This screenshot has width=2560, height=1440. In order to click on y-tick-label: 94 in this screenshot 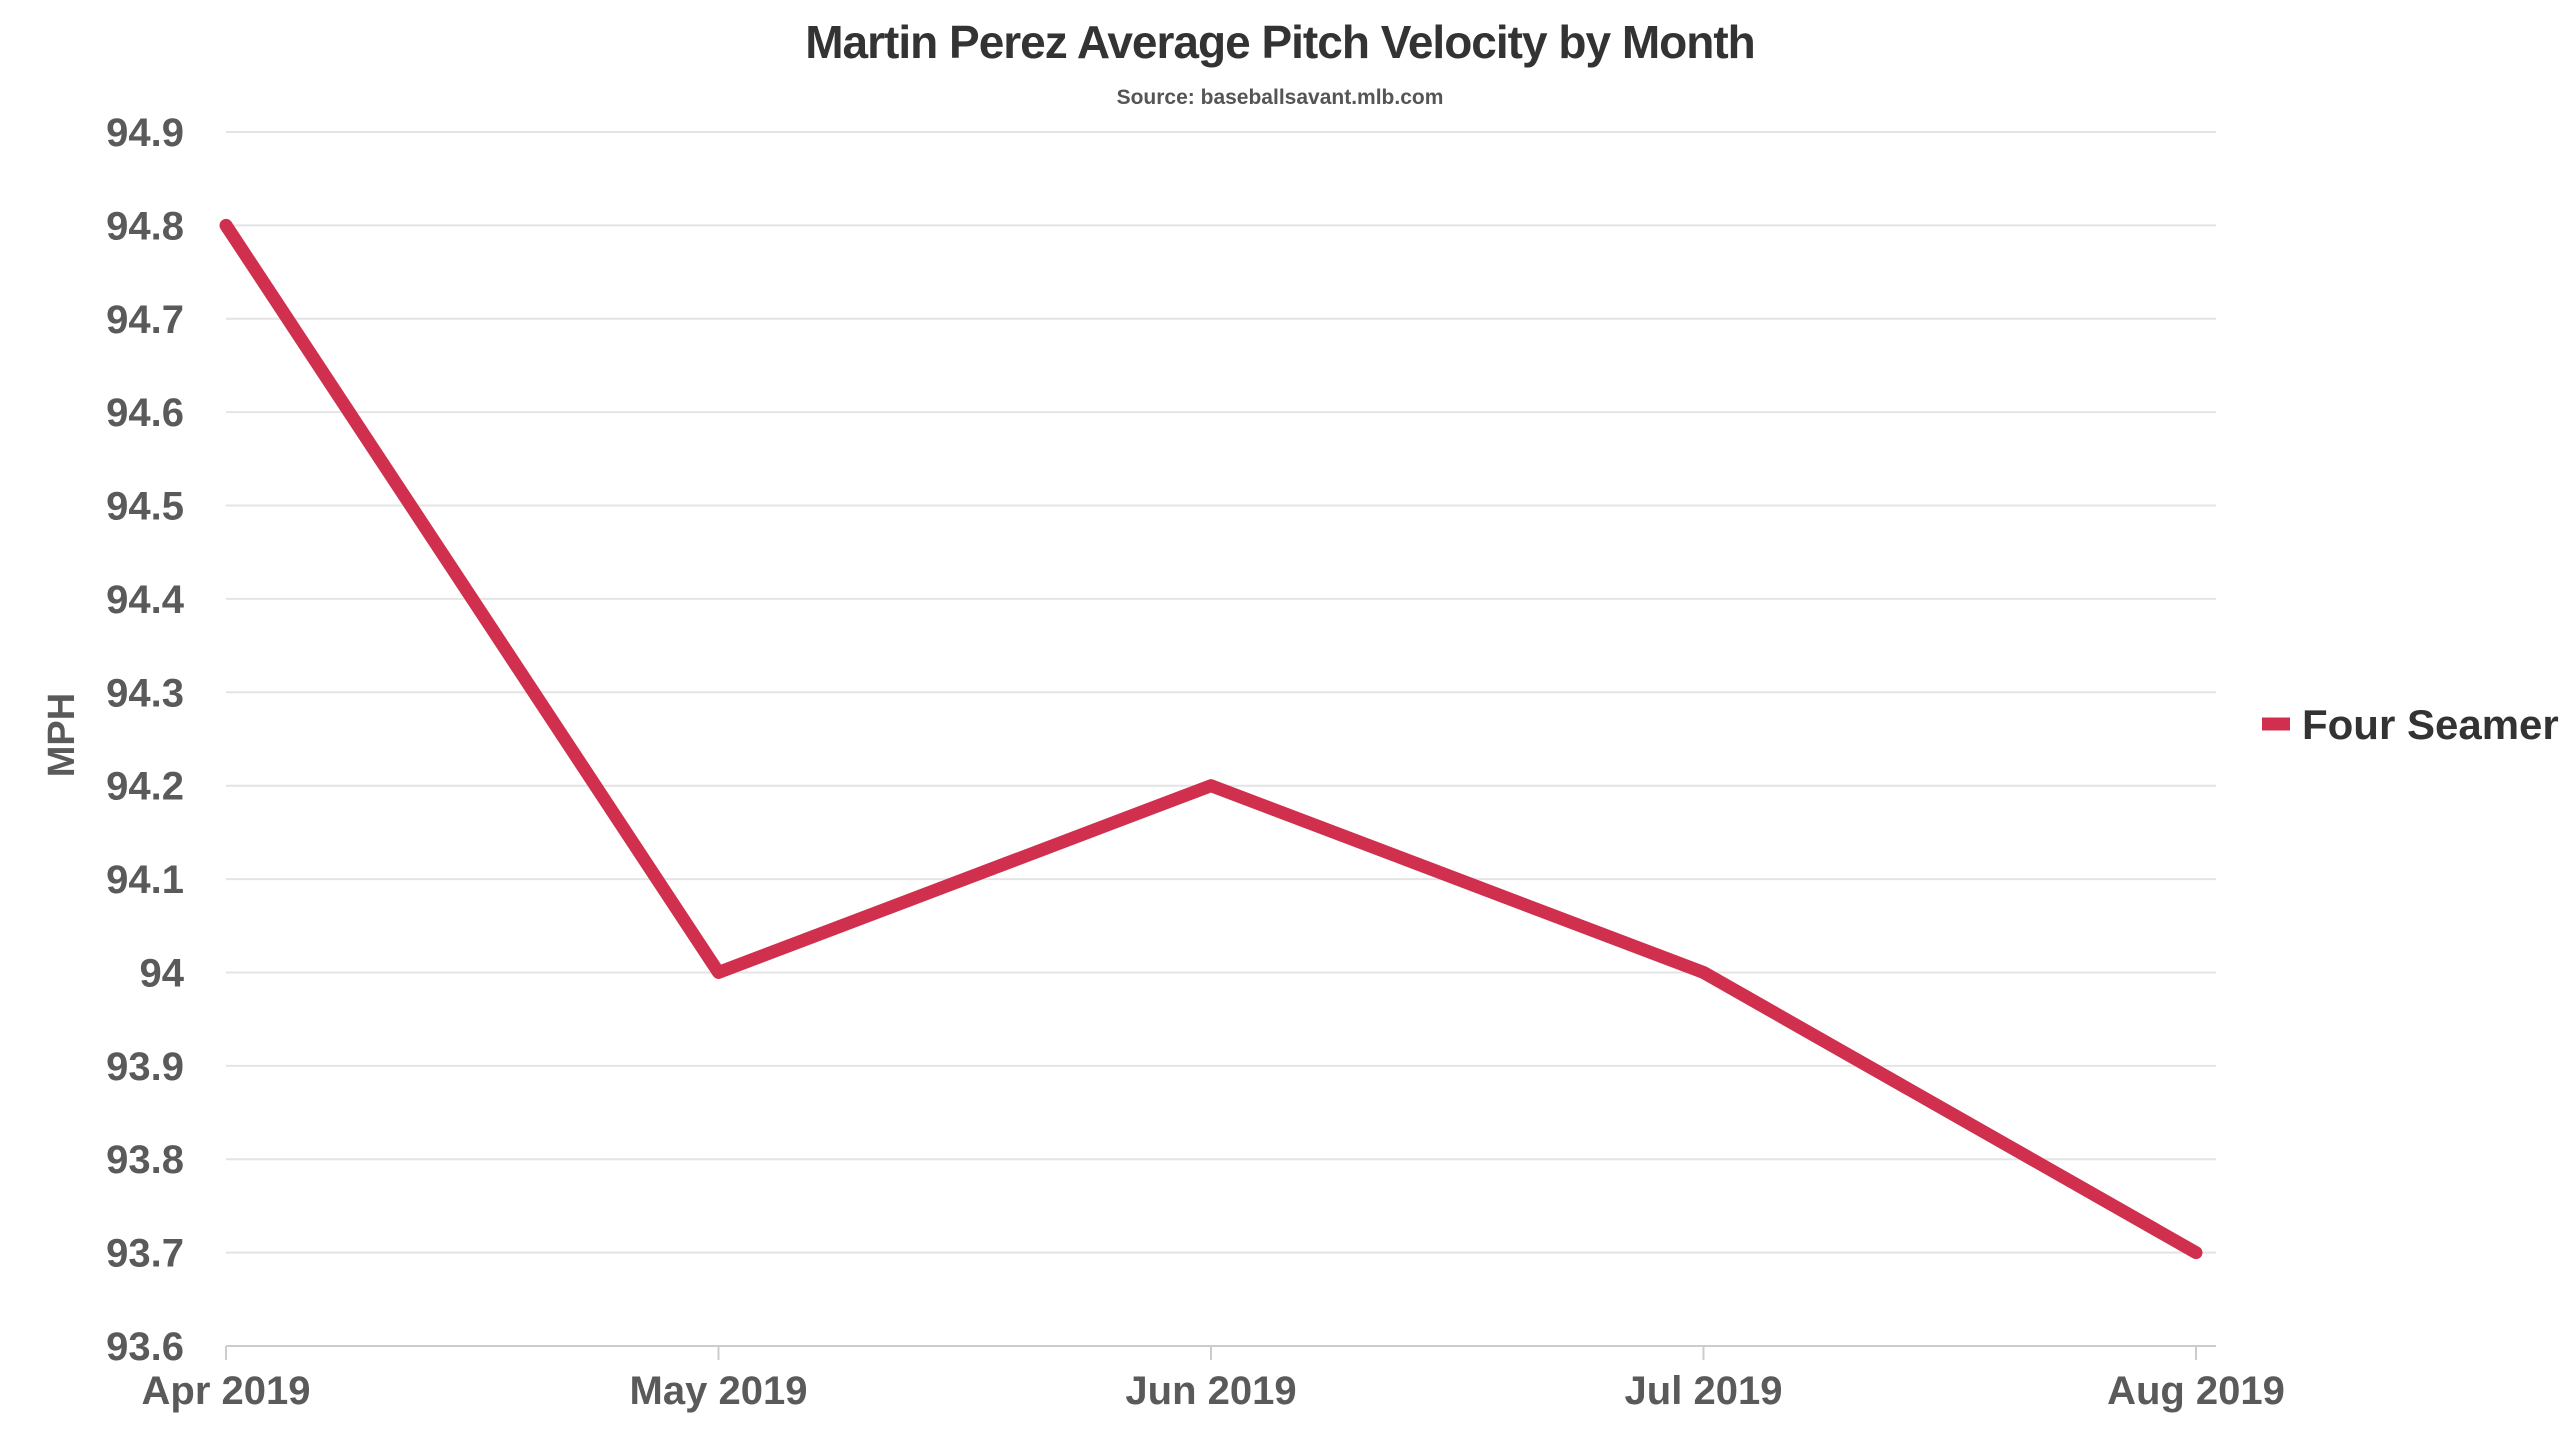, I will do `click(162, 973)`.